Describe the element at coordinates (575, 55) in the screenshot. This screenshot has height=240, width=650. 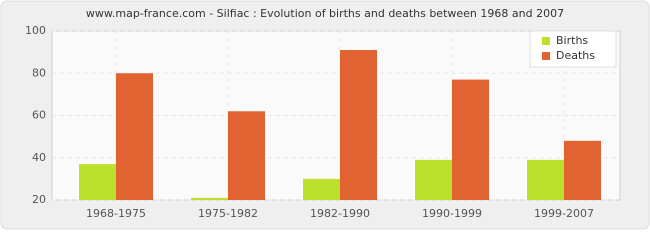
I see `legend-label: Deaths` at that location.